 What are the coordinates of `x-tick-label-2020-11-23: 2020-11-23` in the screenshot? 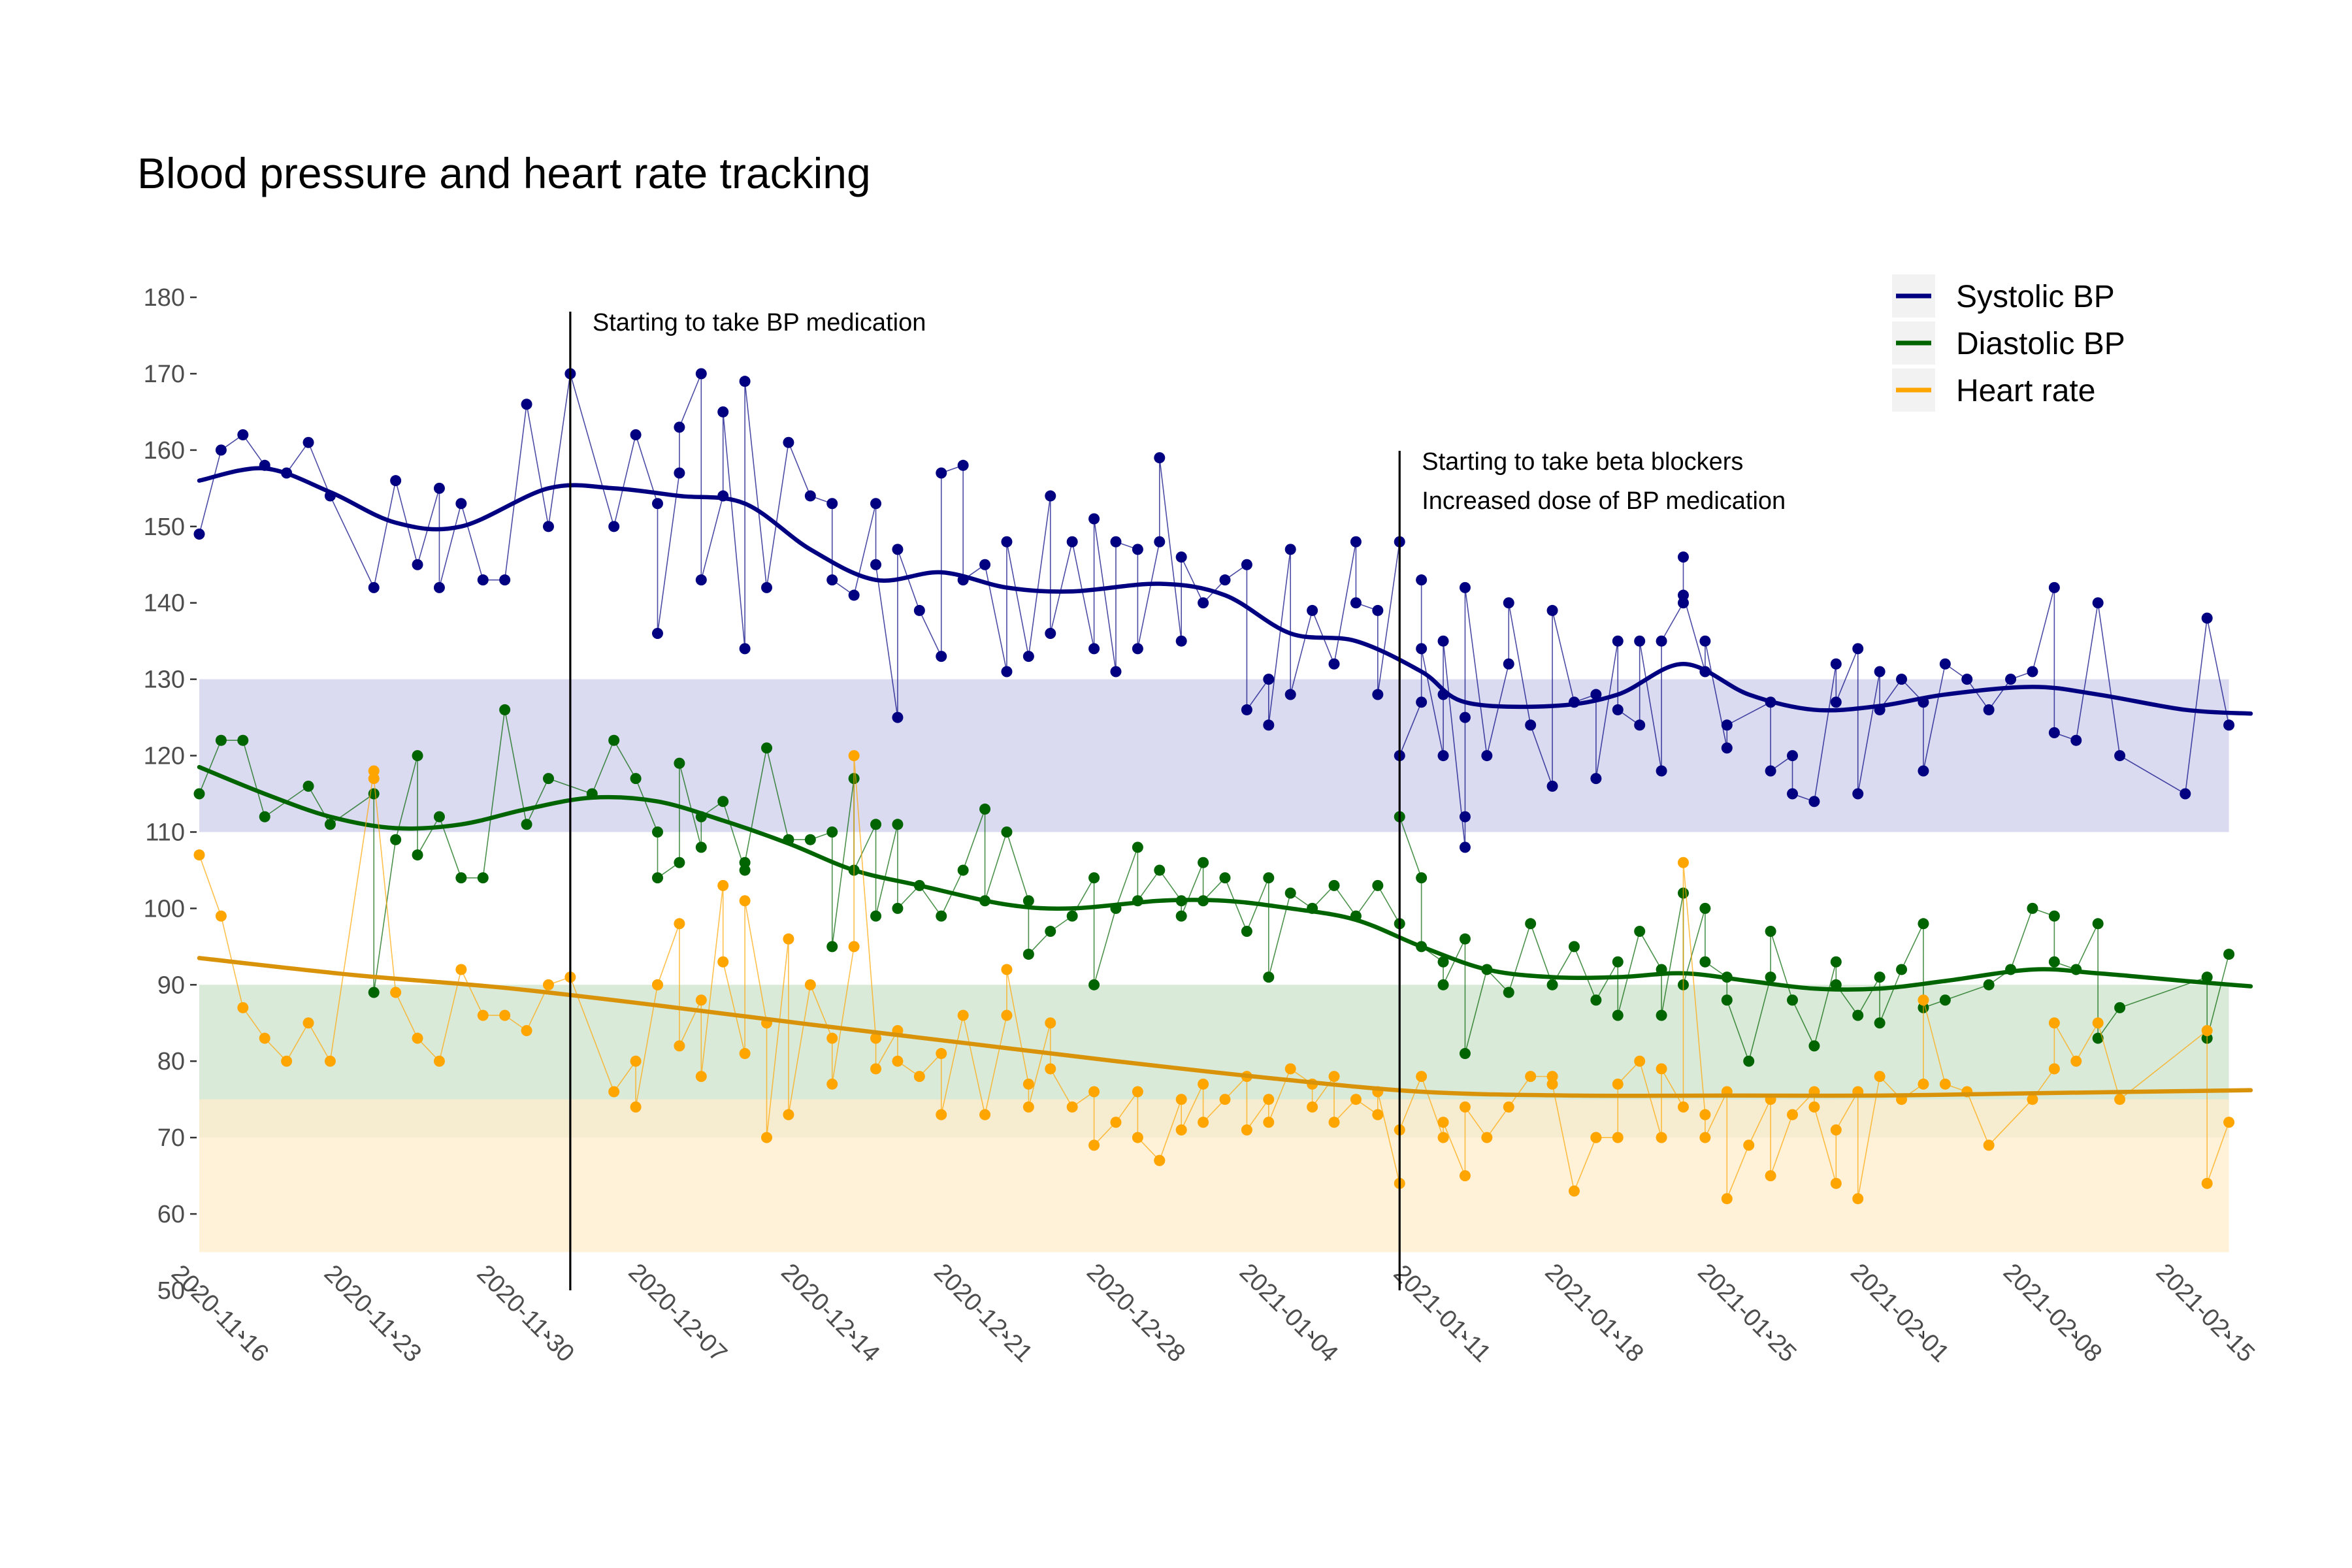 It's located at (373, 1313).